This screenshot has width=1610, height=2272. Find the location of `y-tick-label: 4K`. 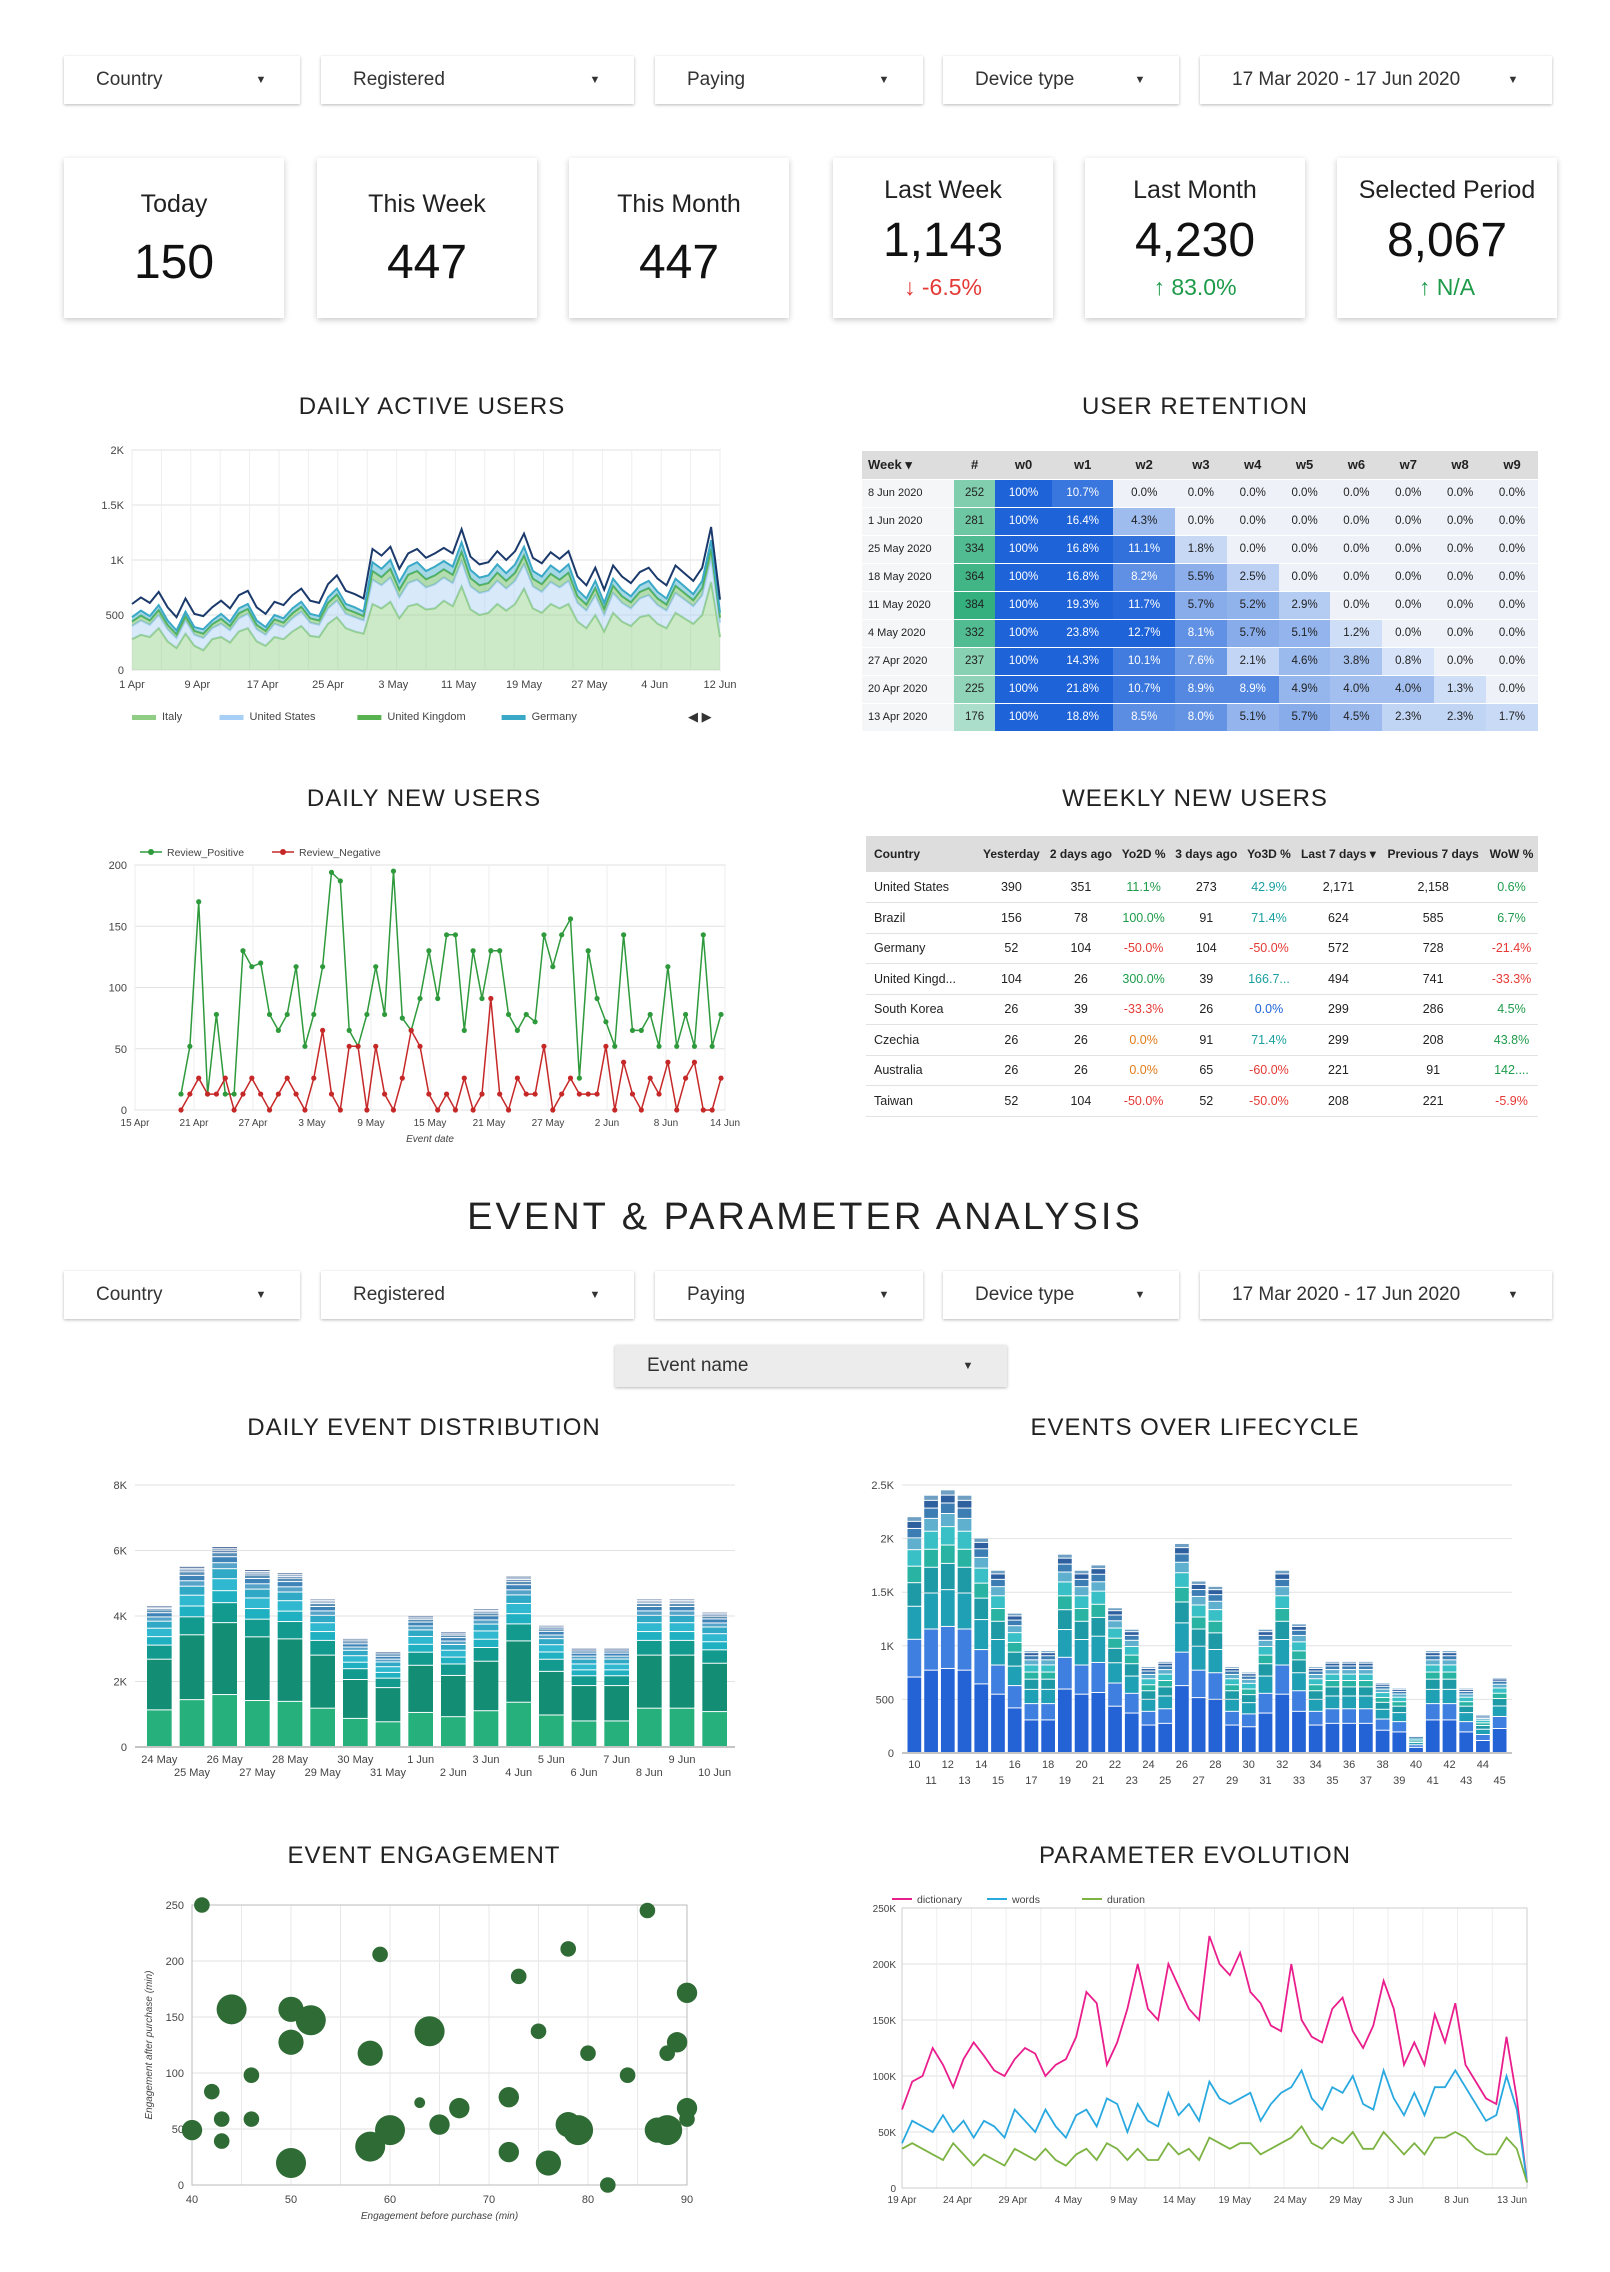

y-tick-label: 4K is located at coordinates (121, 1617).